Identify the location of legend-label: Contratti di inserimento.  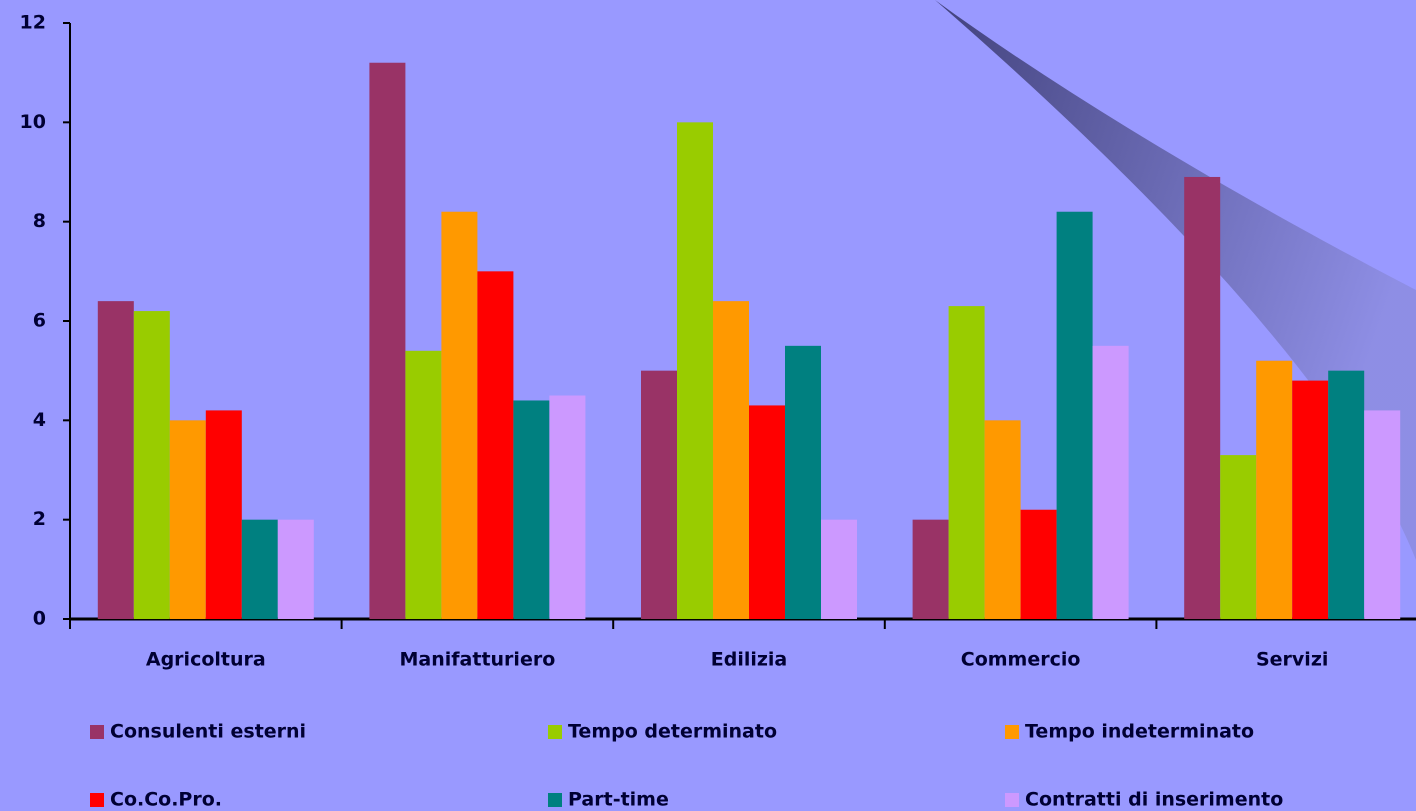
(1154, 800).